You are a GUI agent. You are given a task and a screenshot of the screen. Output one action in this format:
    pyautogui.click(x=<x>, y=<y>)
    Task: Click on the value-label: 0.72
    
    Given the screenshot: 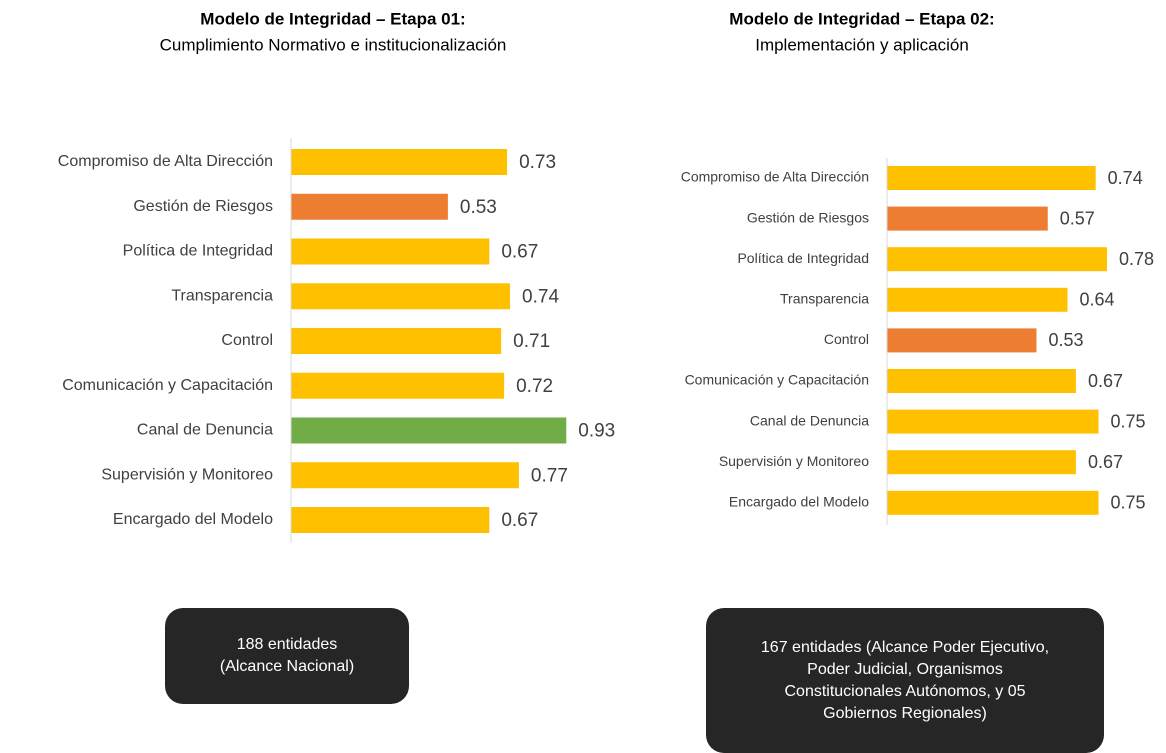 What is the action you would take?
    pyautogui.click(x=534, y=386)
    